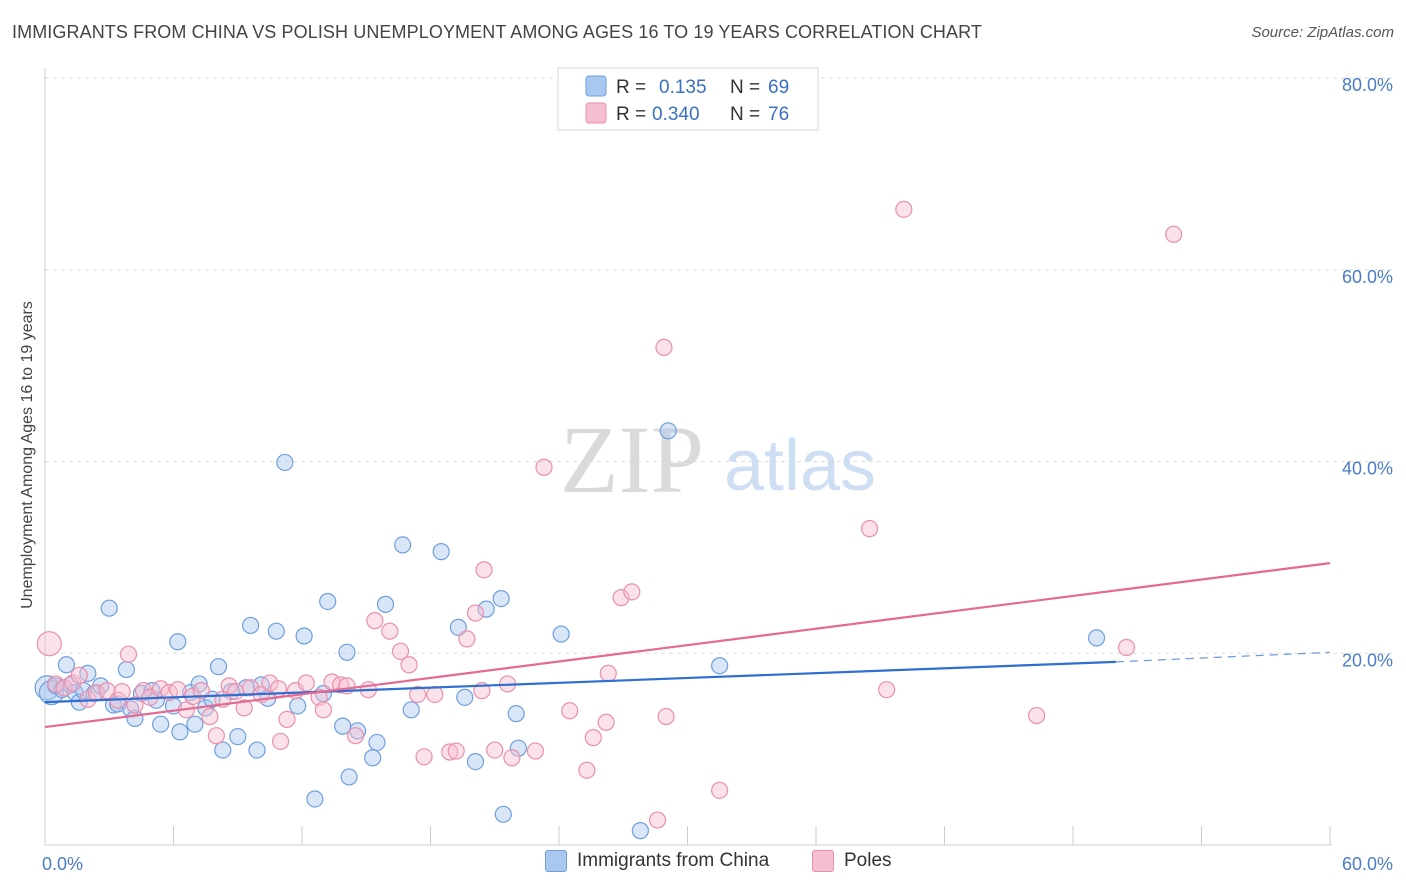 The width and height of the screenshot is (1406, 892). I want to click on legend-label-china: Immigrants from China, so click(673, 860).